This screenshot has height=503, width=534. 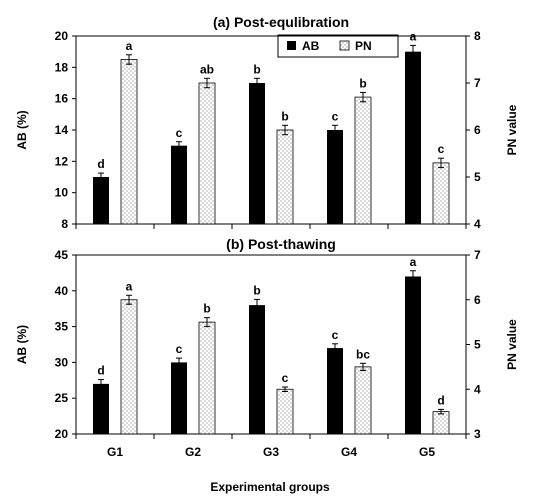 I want to click on panel-b-y-tick-label: 40, so click(x=62, y=291).